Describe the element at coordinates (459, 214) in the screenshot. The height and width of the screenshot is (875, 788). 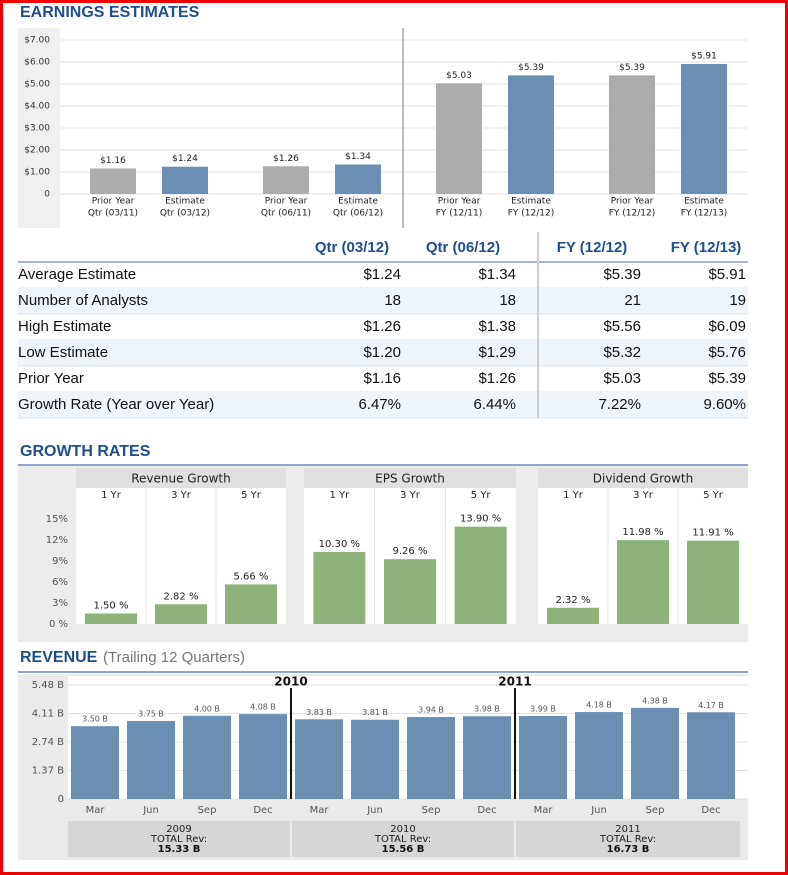
I see `x-tick-label: FY (12/11)` at that location.